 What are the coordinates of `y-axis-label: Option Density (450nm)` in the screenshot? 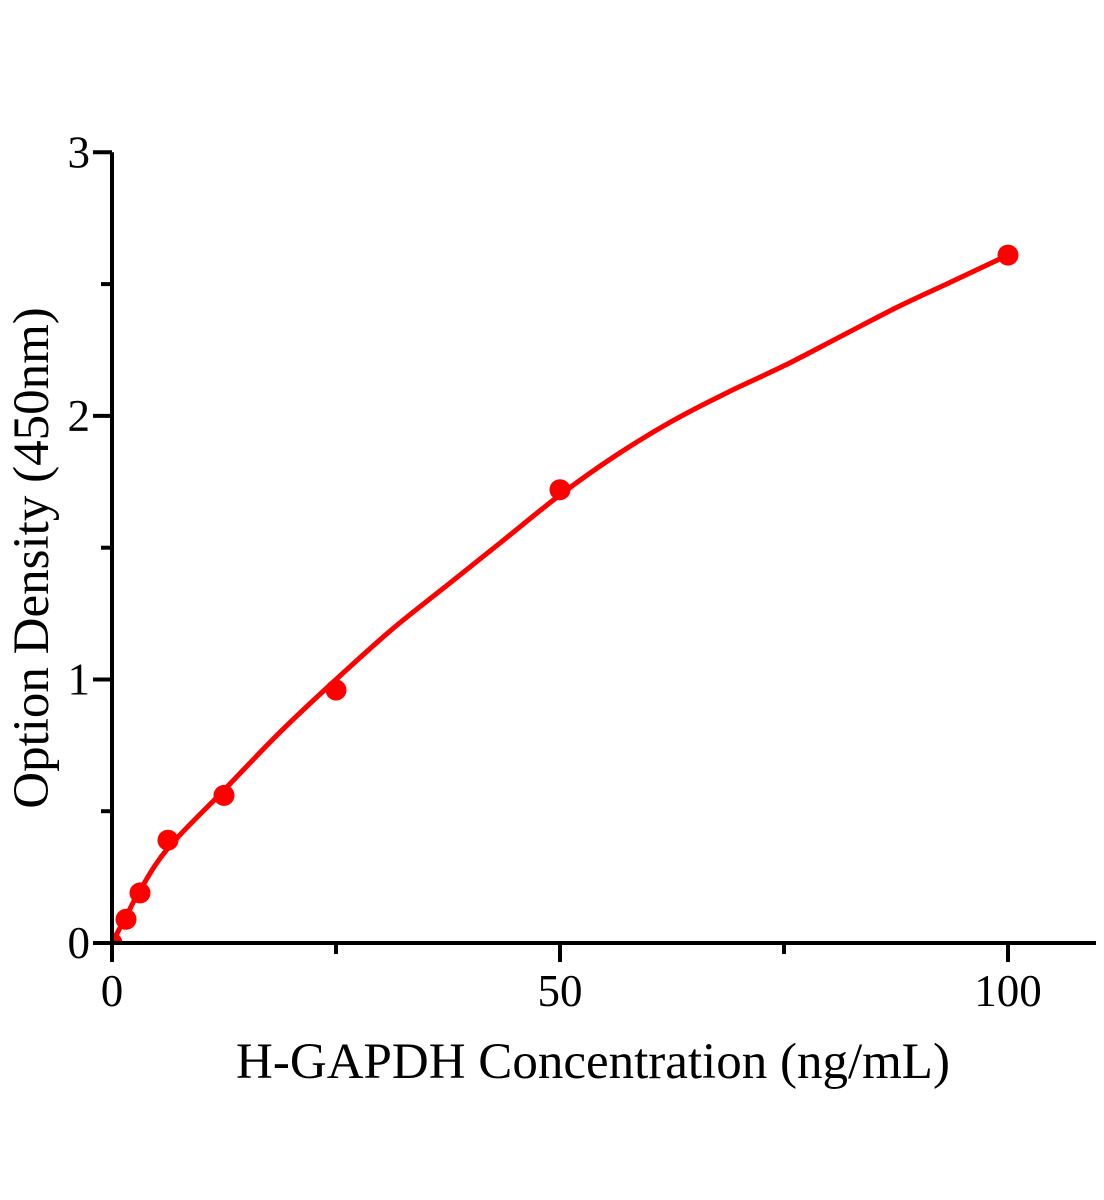 It's located at (32, 557).